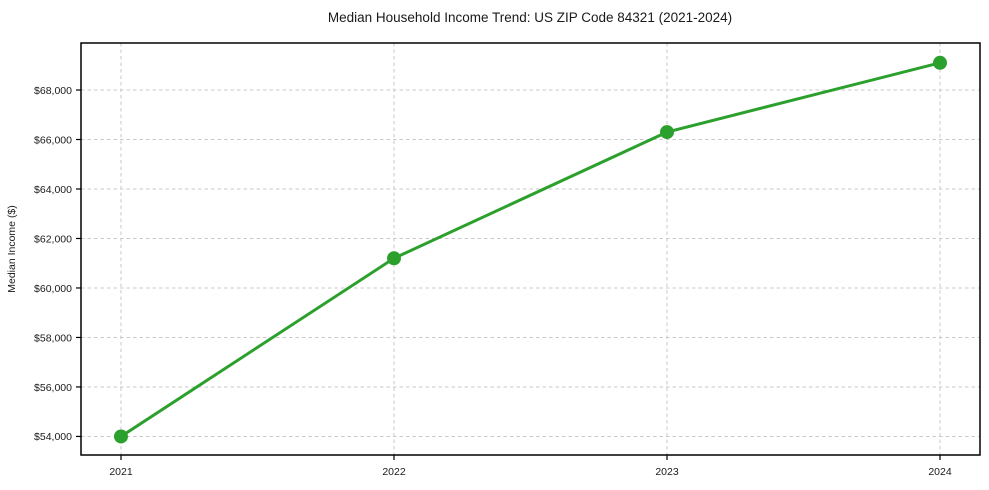 The image size is (989, 490). I want to click on x-tick-label: 2024, so click(940, 472).